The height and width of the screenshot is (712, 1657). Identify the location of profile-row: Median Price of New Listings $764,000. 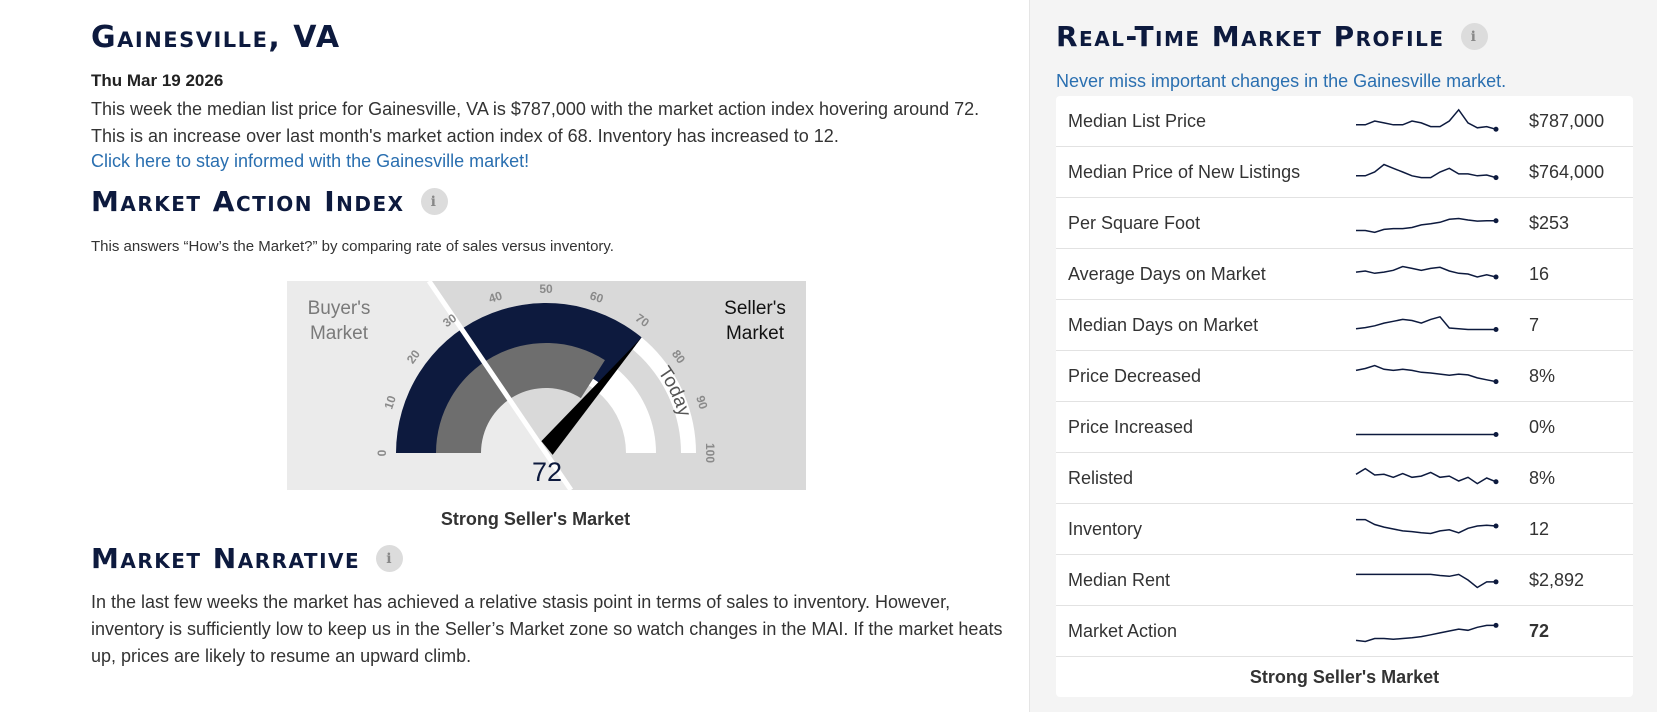
(1344, 172).